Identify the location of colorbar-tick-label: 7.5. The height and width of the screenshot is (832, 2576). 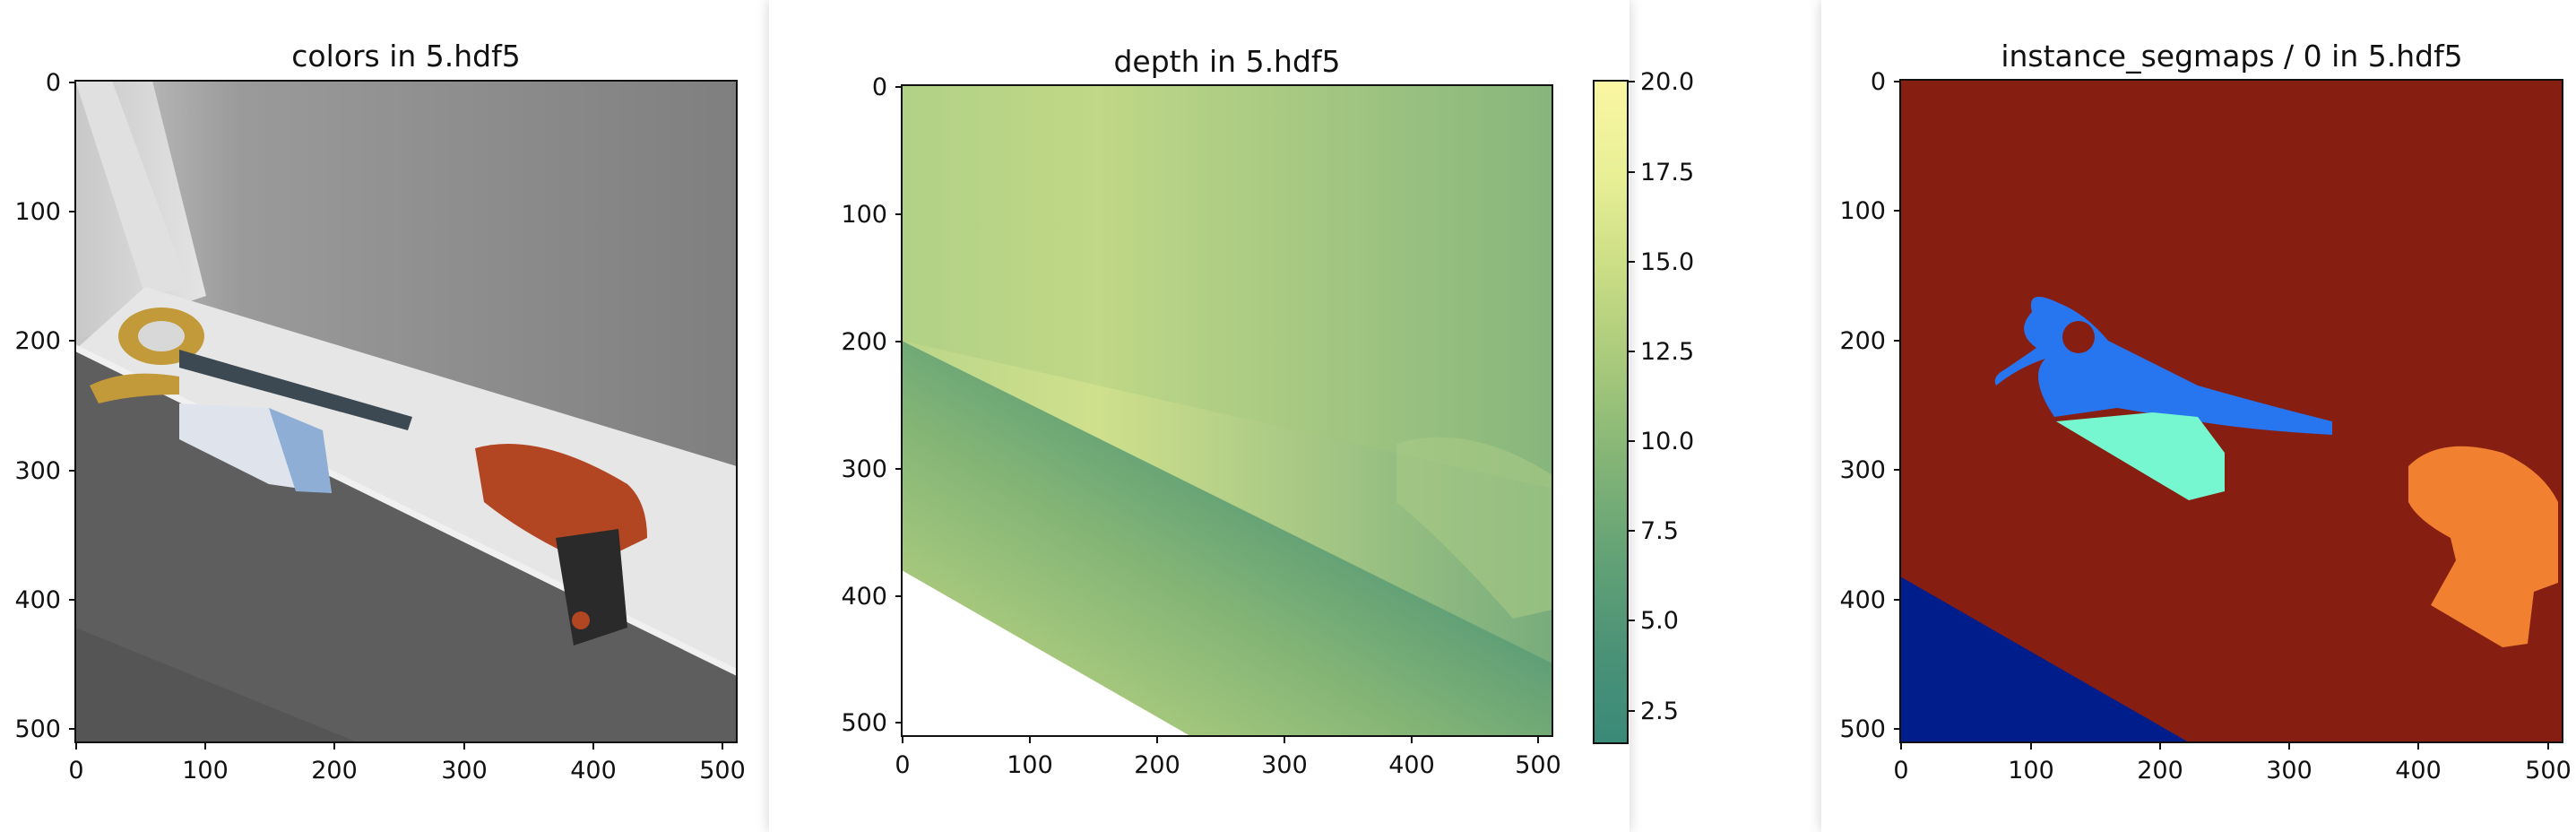
(1659, 531).